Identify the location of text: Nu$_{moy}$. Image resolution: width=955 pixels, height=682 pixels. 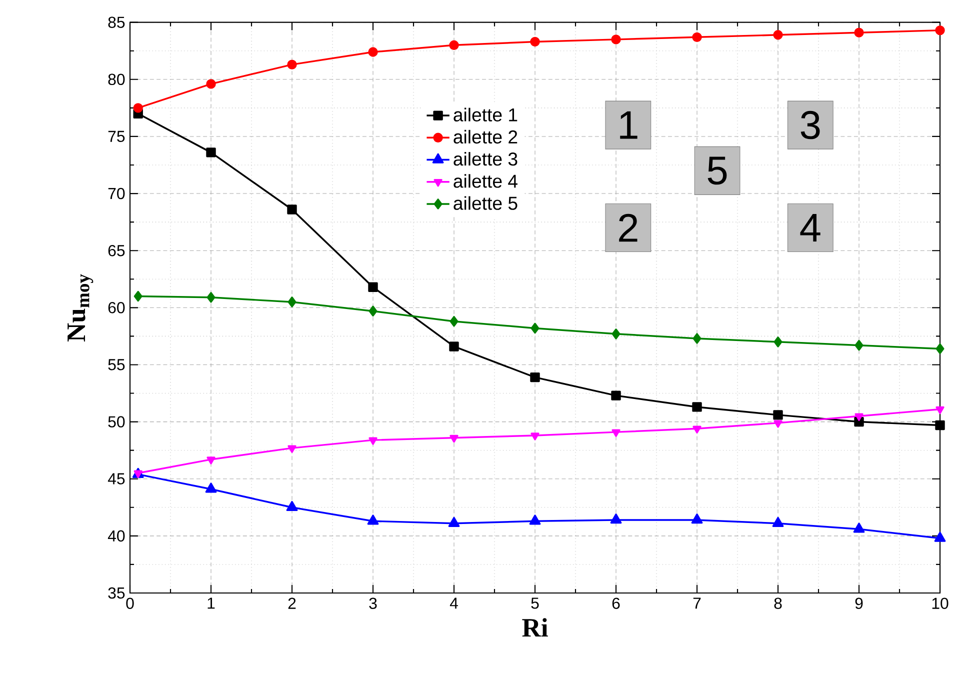
(81, 308).